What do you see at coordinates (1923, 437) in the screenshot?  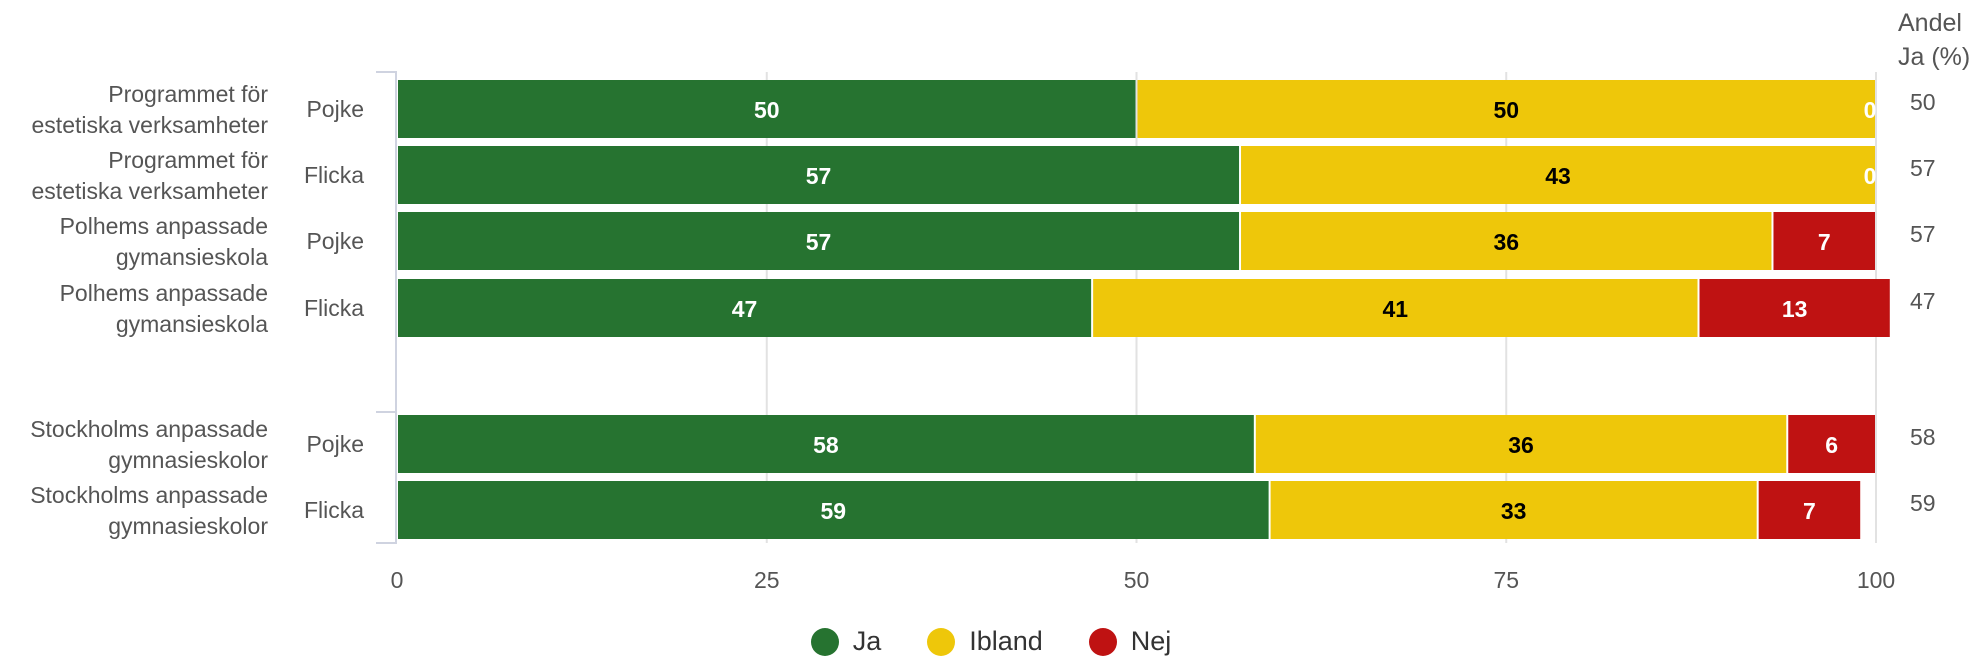 I see `andel-ja-value: 58` at bounding box center [1923, 437].